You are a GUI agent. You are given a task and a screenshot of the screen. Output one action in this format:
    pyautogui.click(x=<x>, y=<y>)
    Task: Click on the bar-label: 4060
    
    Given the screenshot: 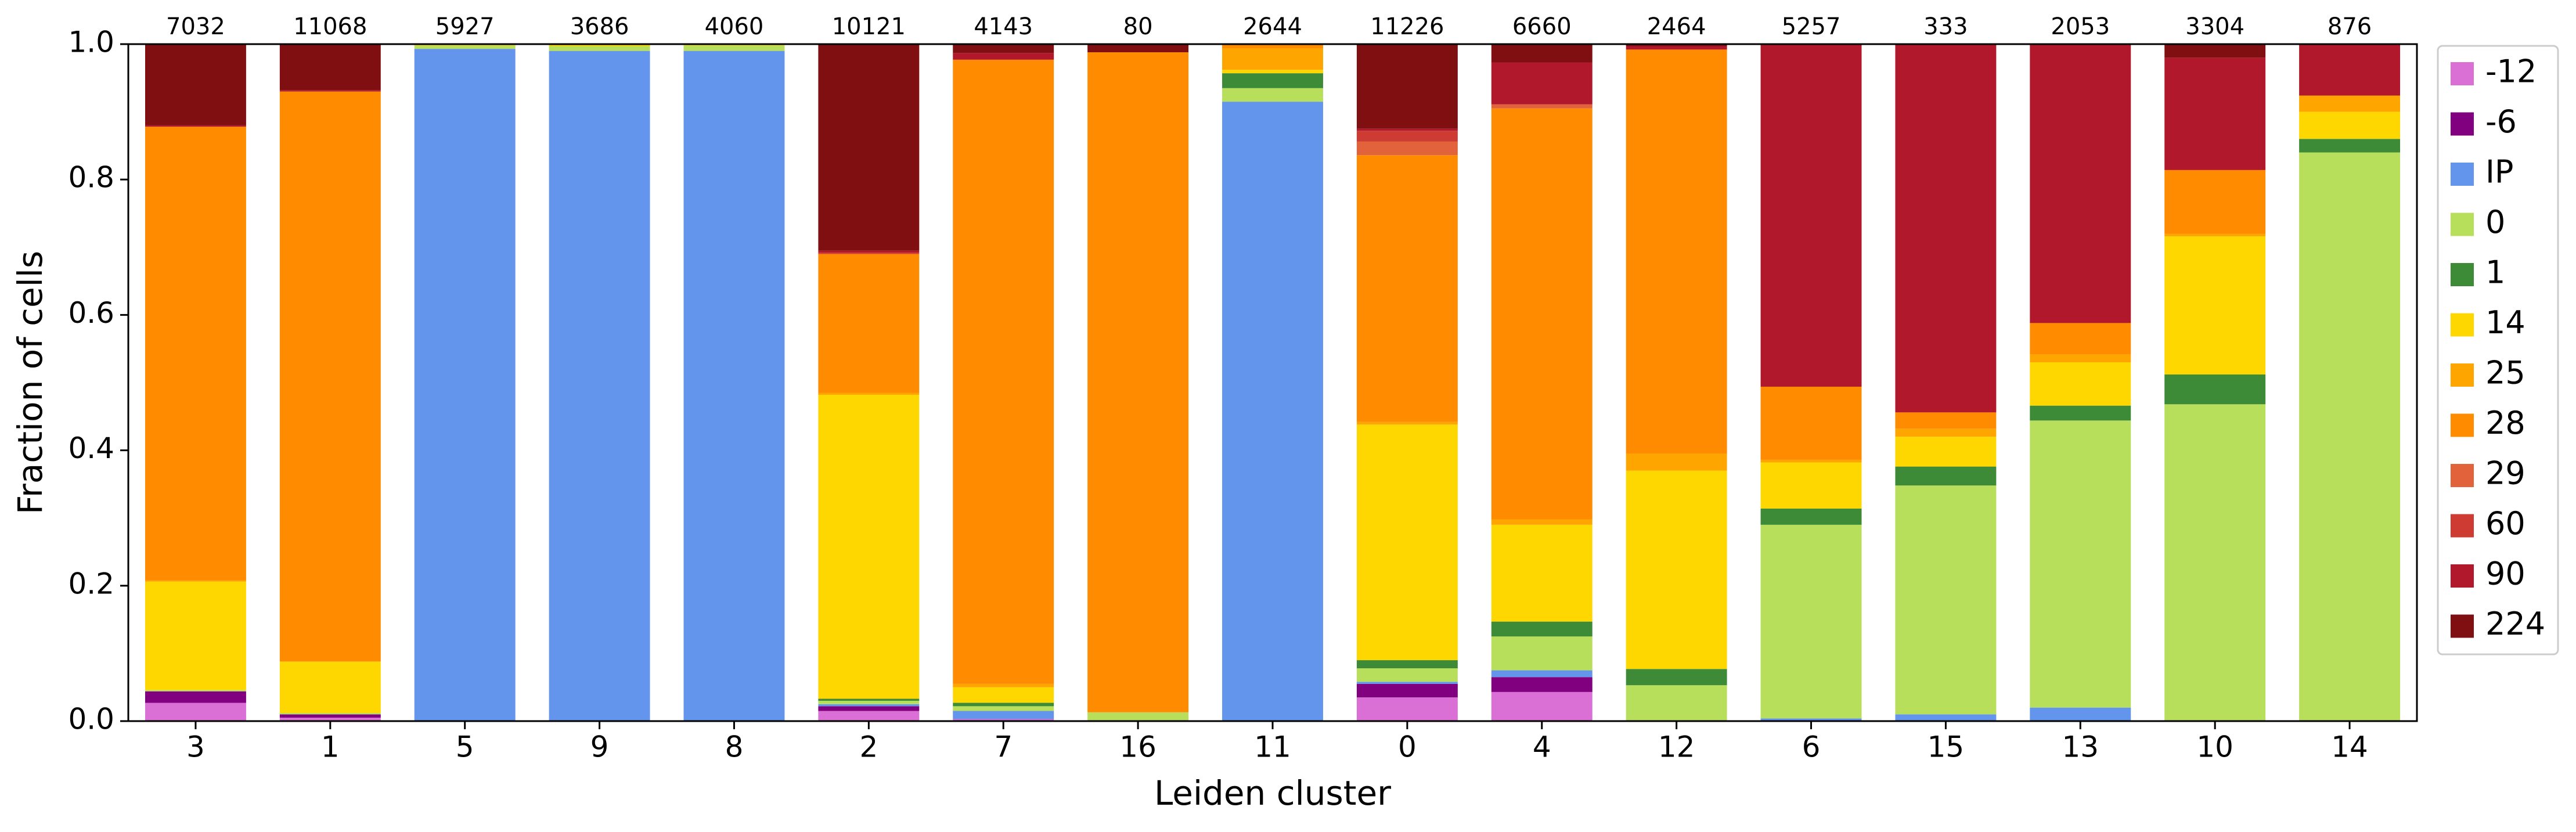 What is the action you would take?
    pyautogui.click(x=734, y=26)
    